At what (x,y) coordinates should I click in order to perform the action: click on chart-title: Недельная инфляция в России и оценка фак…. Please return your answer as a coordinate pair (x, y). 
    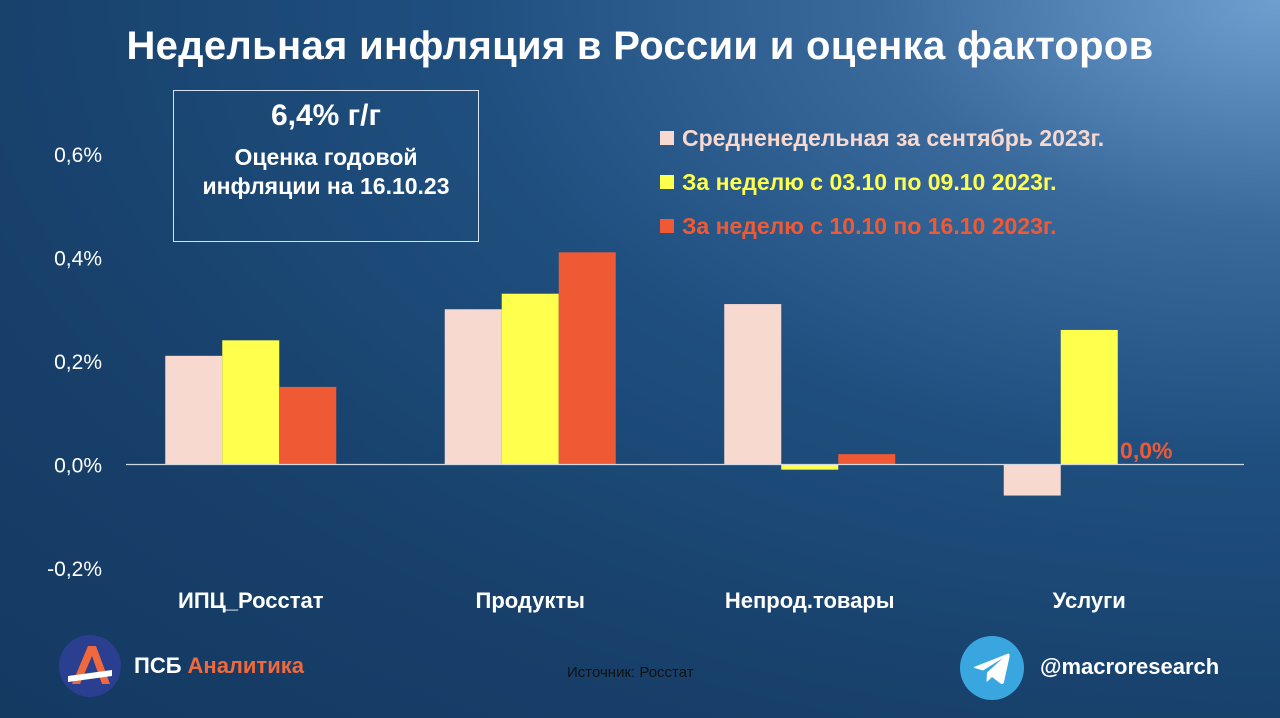
    Looking at the image, I should click on (640, 46).